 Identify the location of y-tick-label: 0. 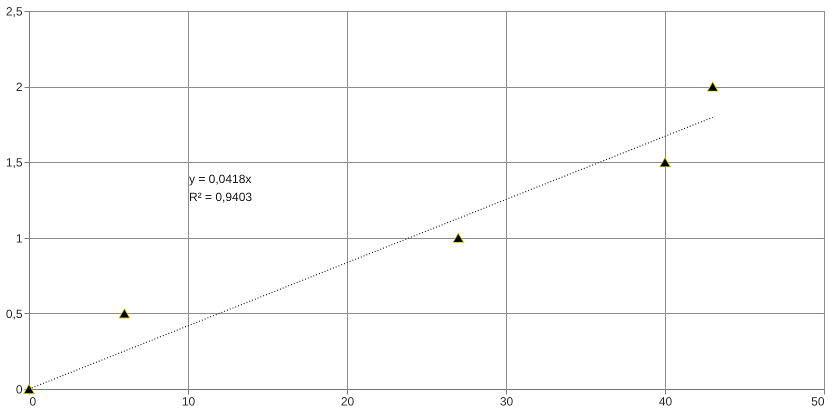
(19, 389).